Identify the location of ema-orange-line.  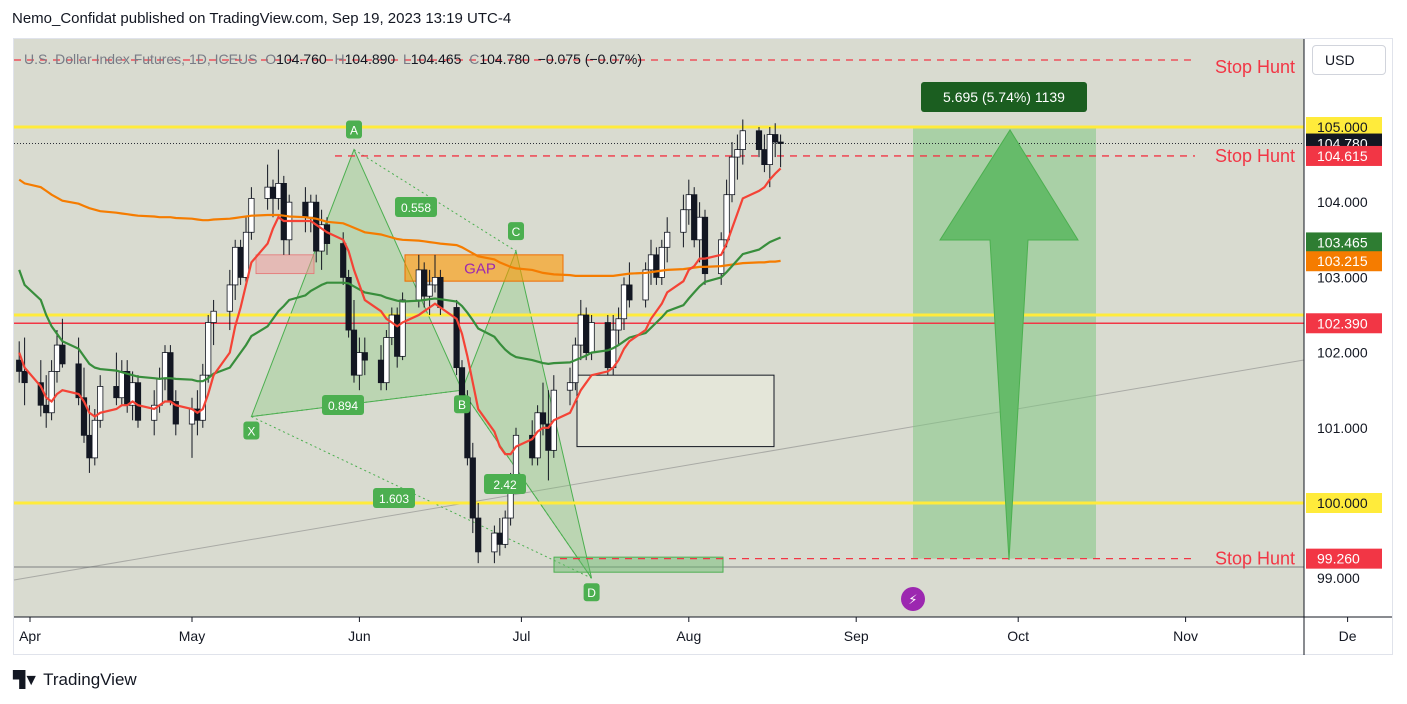
(399, 227).